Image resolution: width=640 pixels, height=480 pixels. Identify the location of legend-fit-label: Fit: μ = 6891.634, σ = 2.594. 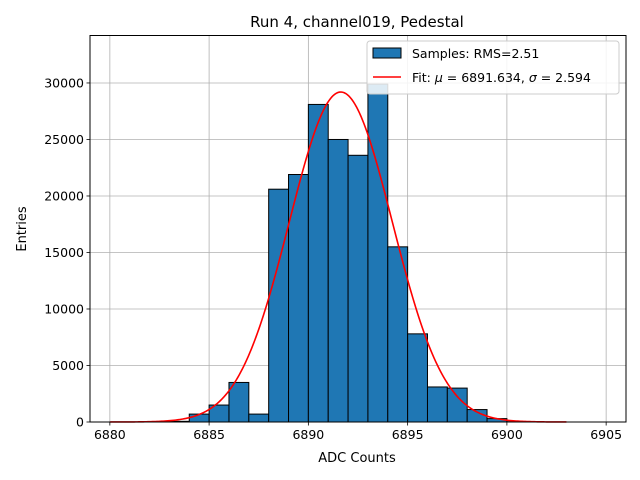
(501, 77).